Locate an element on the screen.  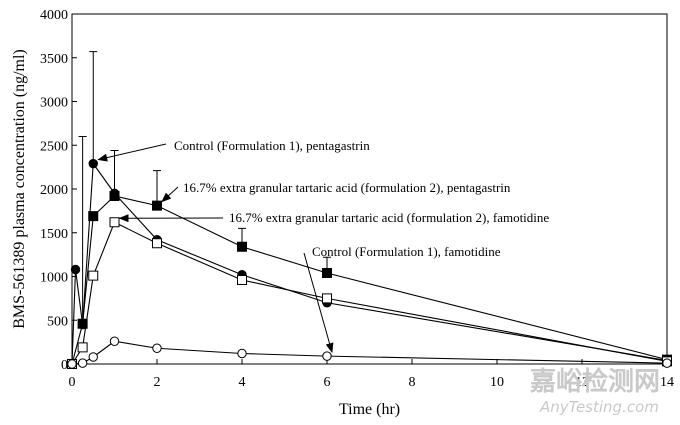
x-axis-title: Time (hr) is located at coordinates (369, 409).